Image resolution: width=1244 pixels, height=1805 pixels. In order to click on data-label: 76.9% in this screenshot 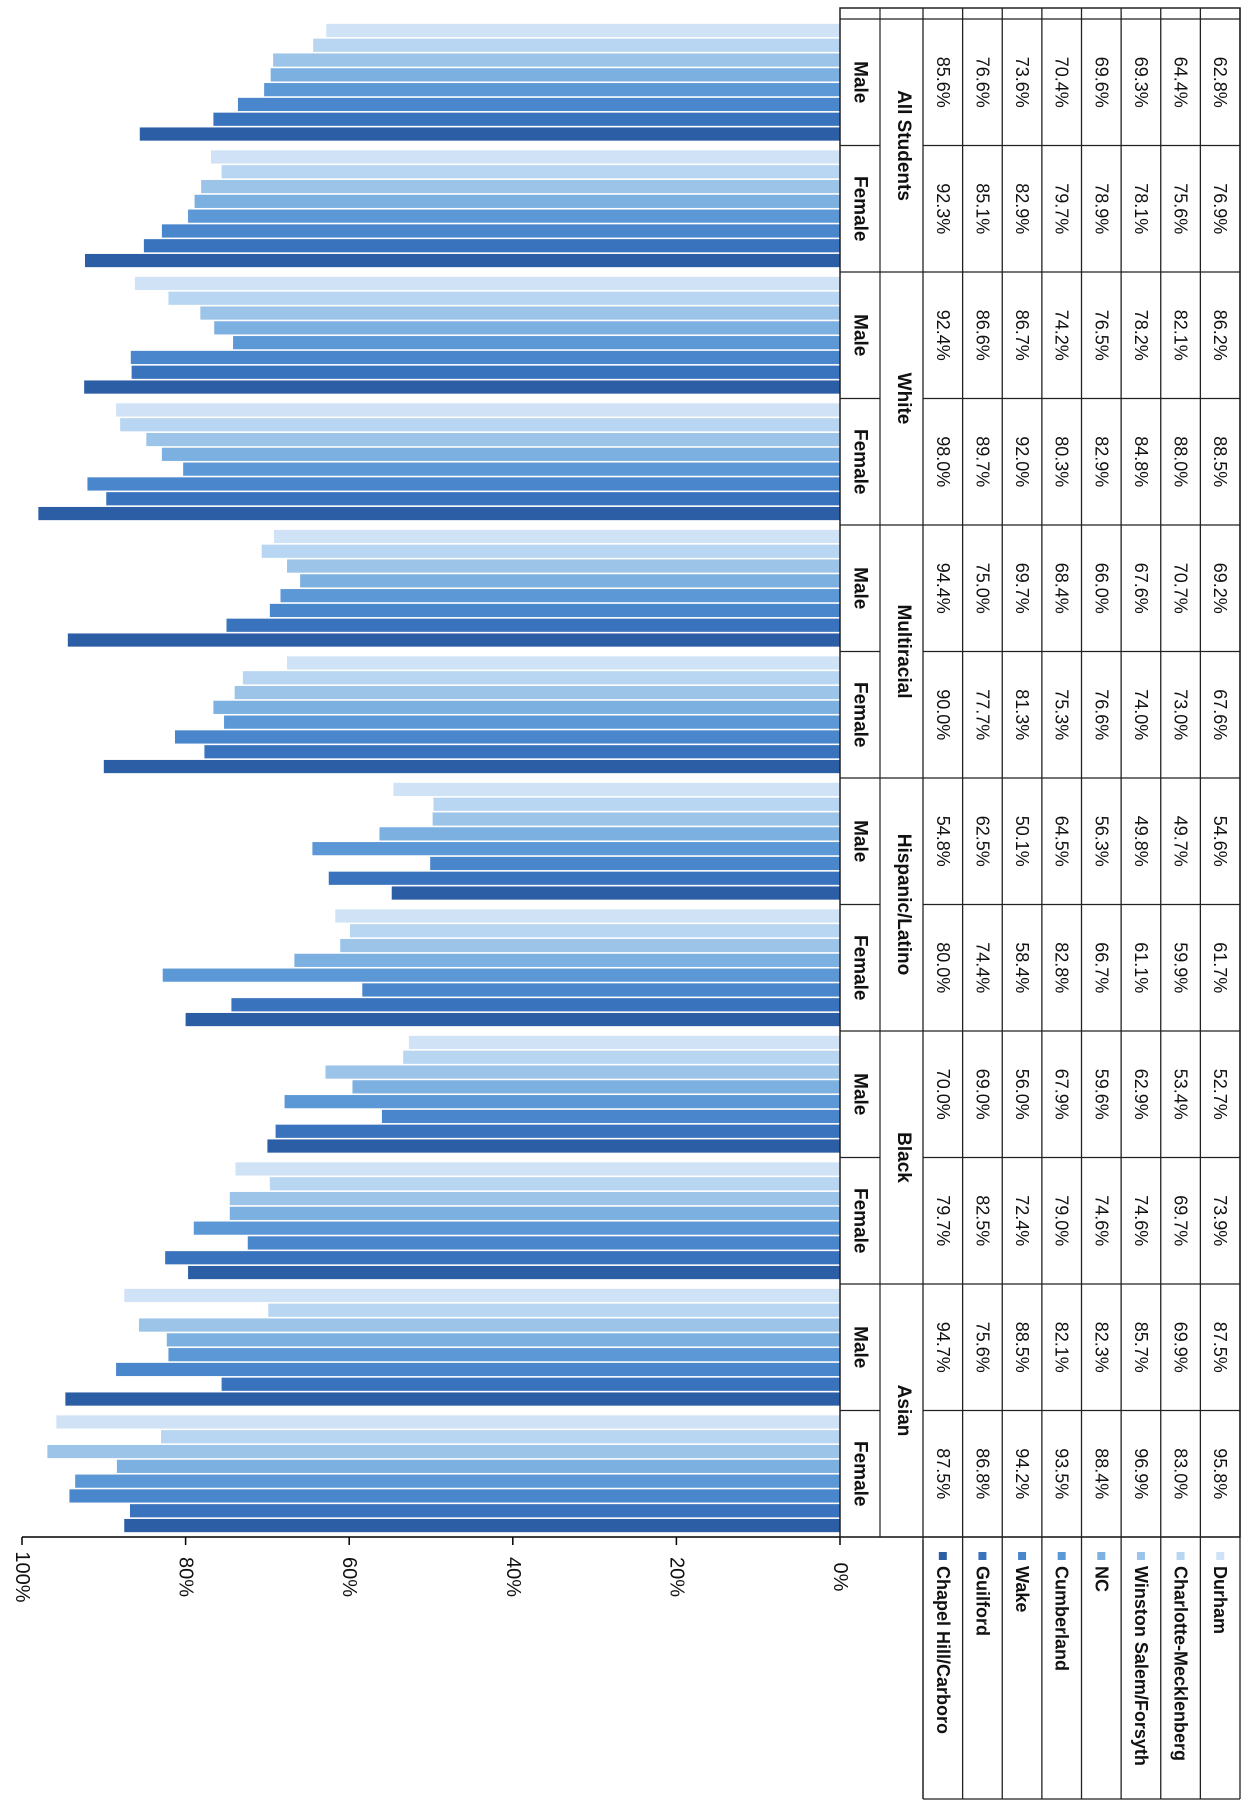, I will do `click(1220, 208)`.